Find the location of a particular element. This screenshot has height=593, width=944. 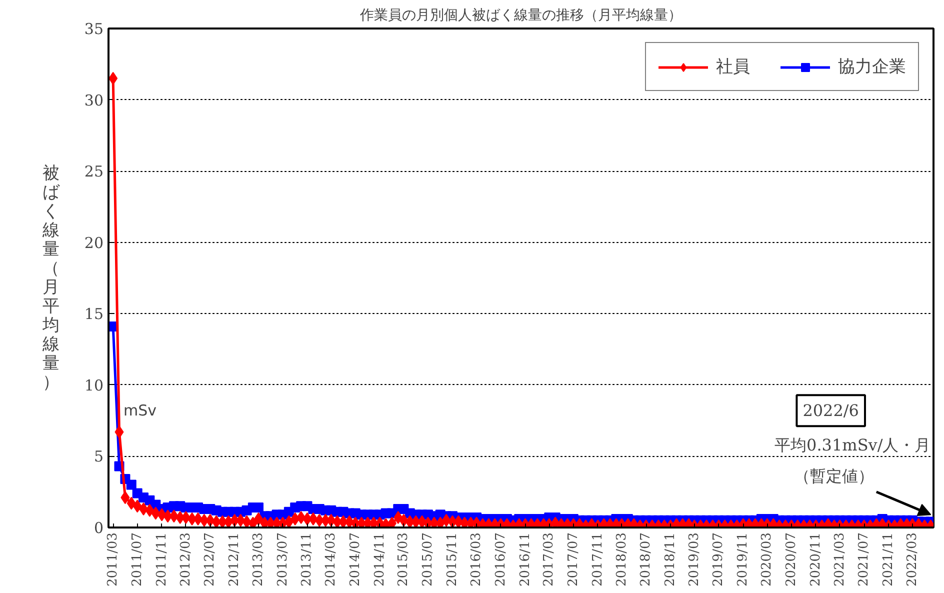

x-tick-label: 2020/03 is located at coordinates (767, 559).